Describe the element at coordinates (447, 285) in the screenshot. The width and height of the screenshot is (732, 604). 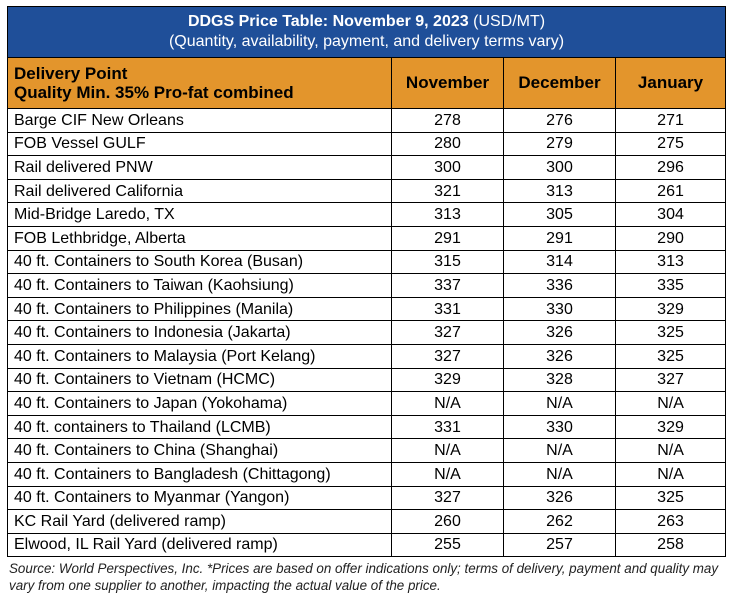
I see `price-cell: 337` at that location.